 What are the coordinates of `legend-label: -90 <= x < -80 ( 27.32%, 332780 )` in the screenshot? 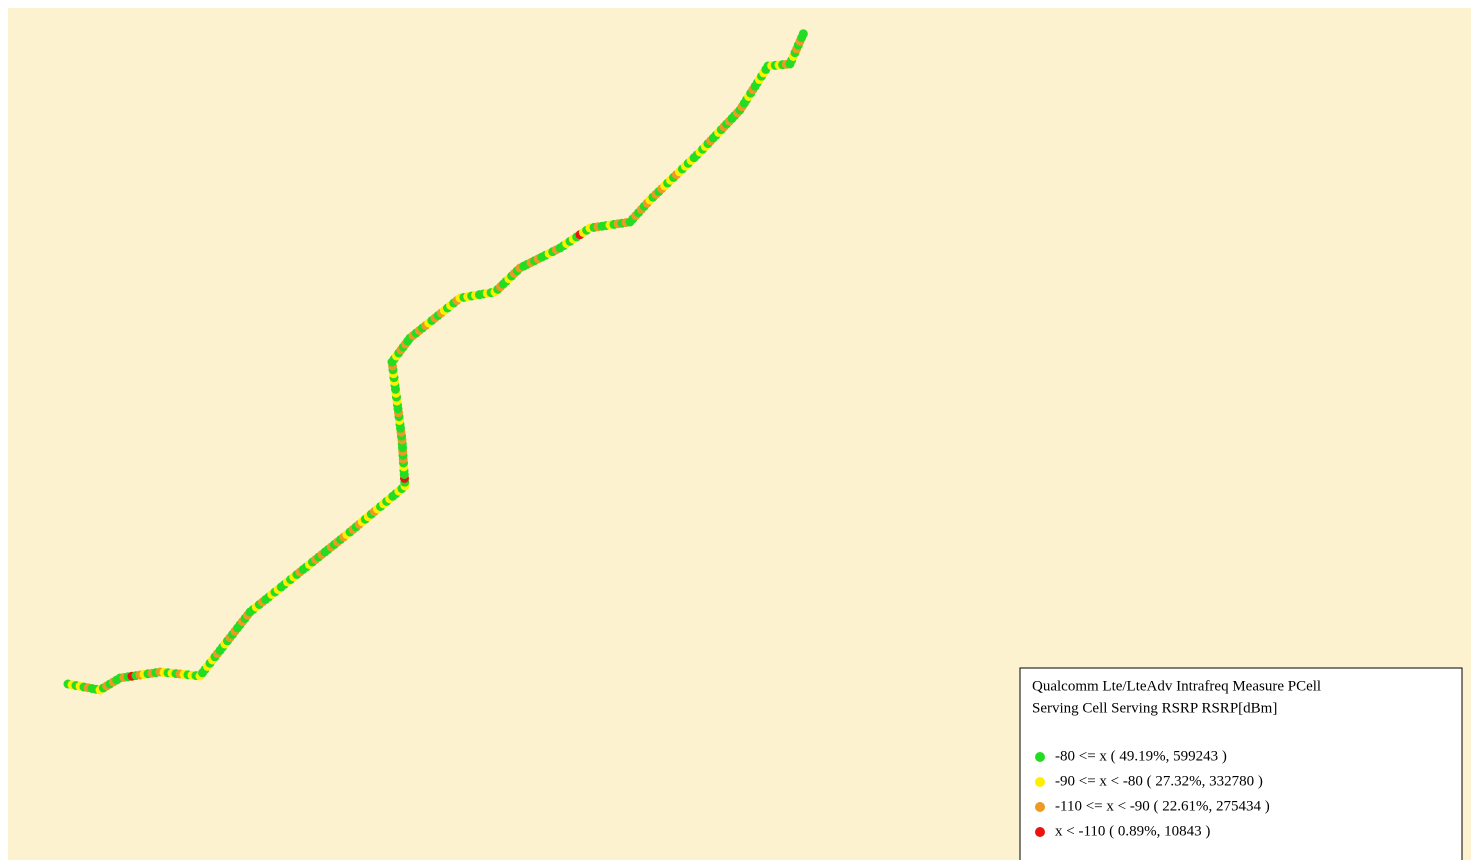 It's located at (1159, 781).